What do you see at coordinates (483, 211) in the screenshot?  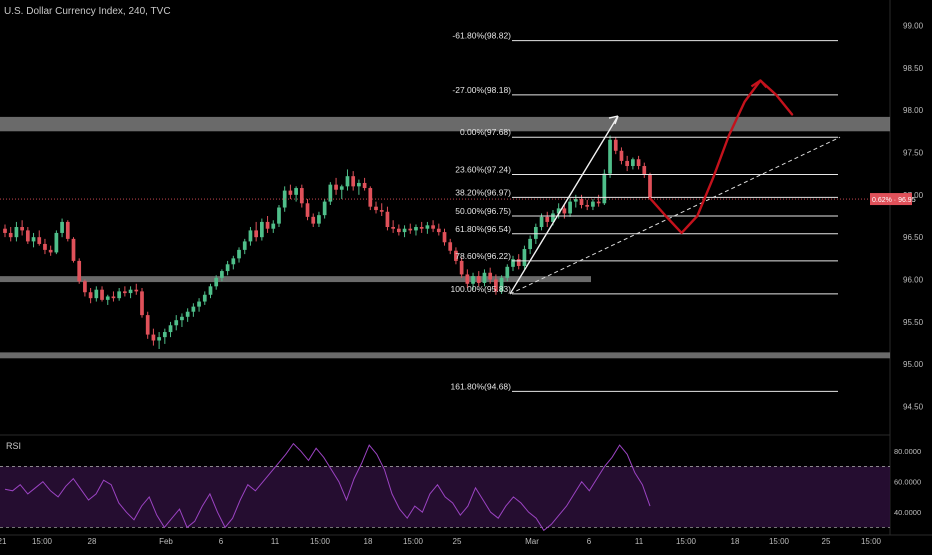 I see `fib-label: 50.00%(96.75)` at bounding box center [483, 211].